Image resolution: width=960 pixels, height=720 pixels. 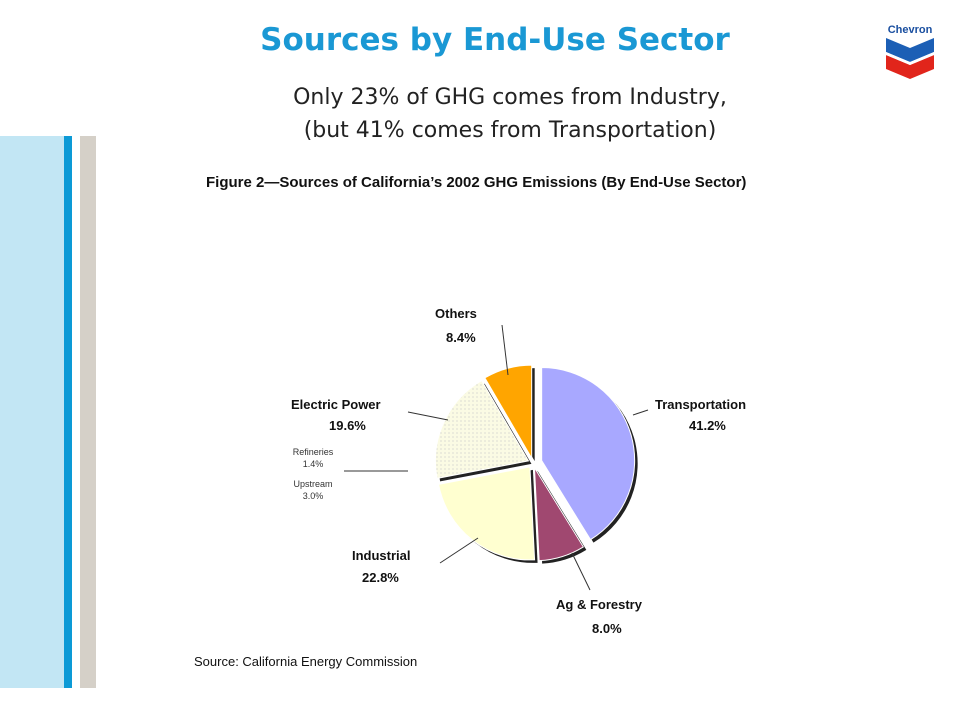 What do you see at coordinates (588, 454) in the screenshot?
I see `pie-slice-transportation` at bounding box center [588, 454].